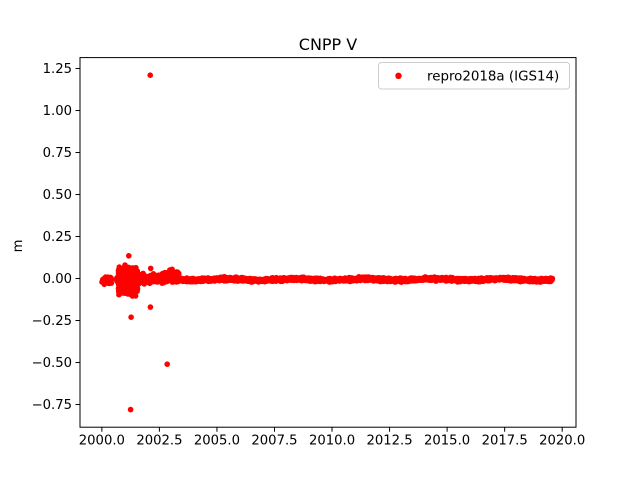  Describe the element at coordinates (505, 441) in the screenshot. I see `x-tick-label: 2017.5` at that location.